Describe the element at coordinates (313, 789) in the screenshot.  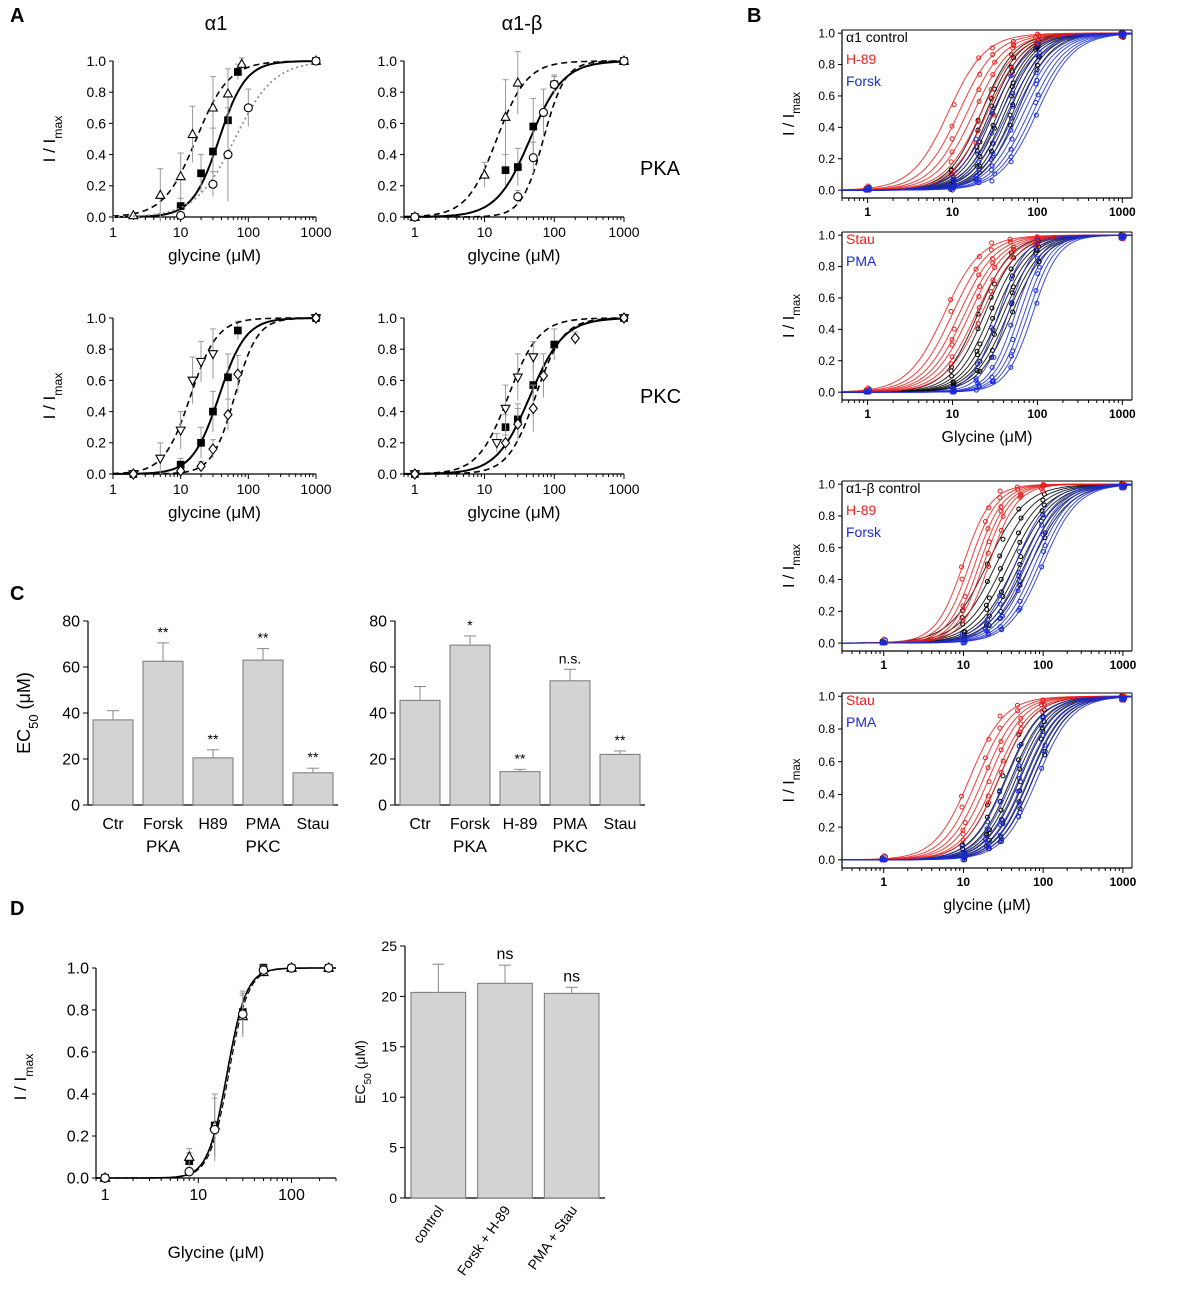
I see `bar-stau` at that location.